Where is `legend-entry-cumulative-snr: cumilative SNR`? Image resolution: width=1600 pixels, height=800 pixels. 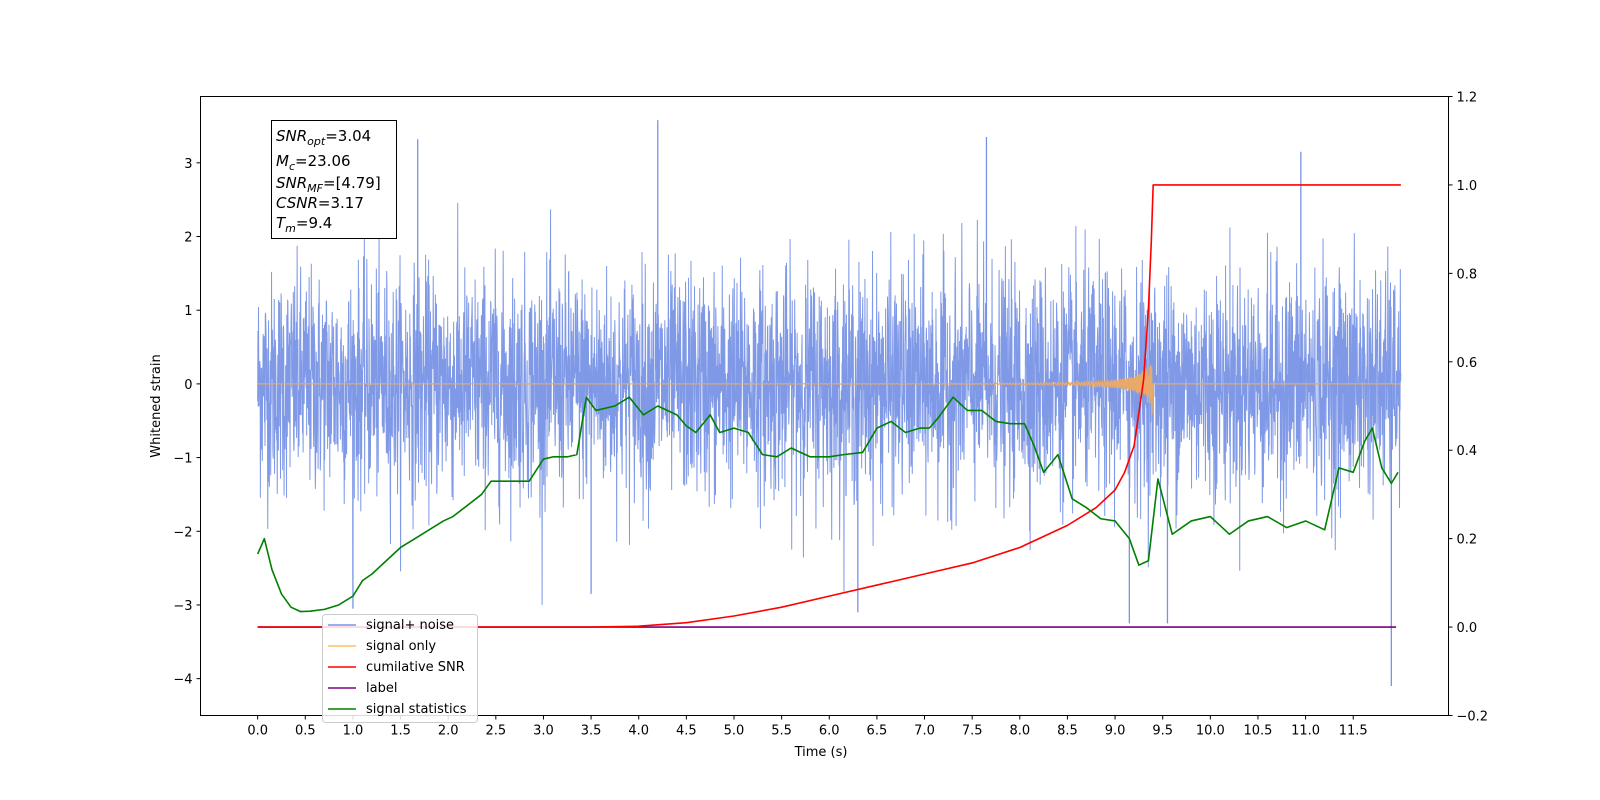 legend-entry-cumulative-snr: cumilative SNR is located at coordinates (396, 667).